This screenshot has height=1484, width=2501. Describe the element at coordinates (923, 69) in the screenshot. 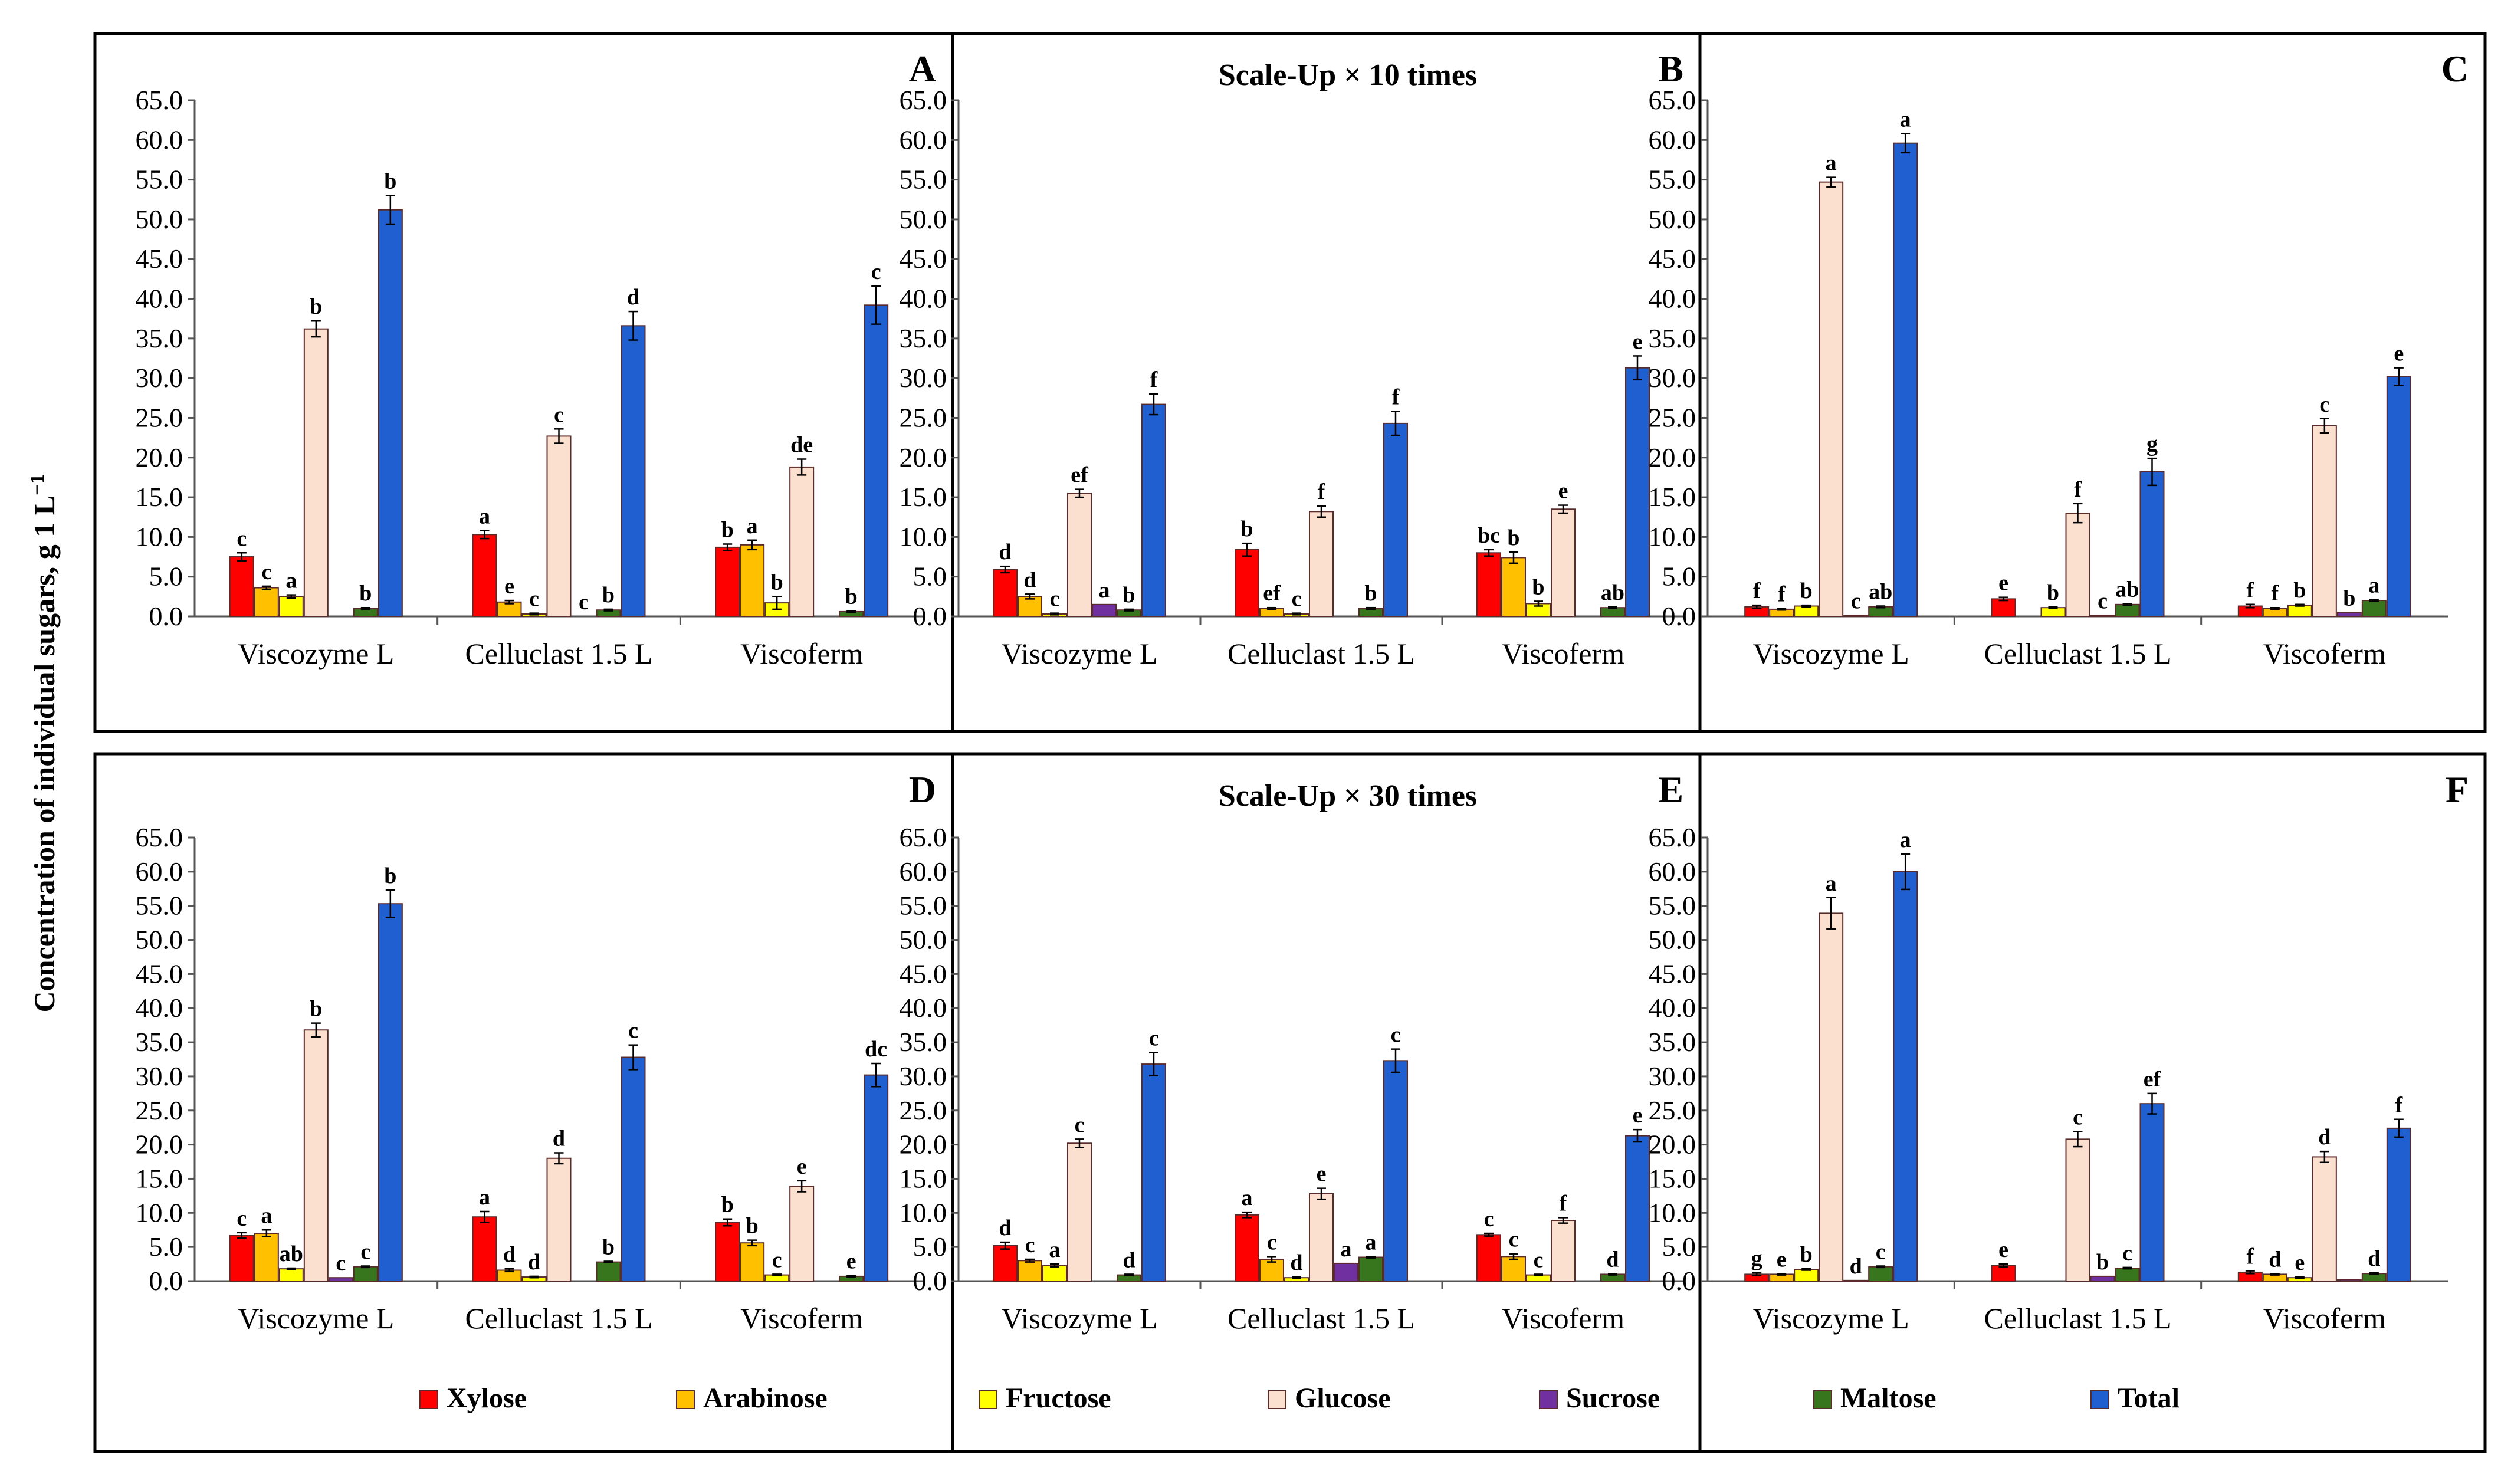

I see `panel-letter-a: A` at that location.